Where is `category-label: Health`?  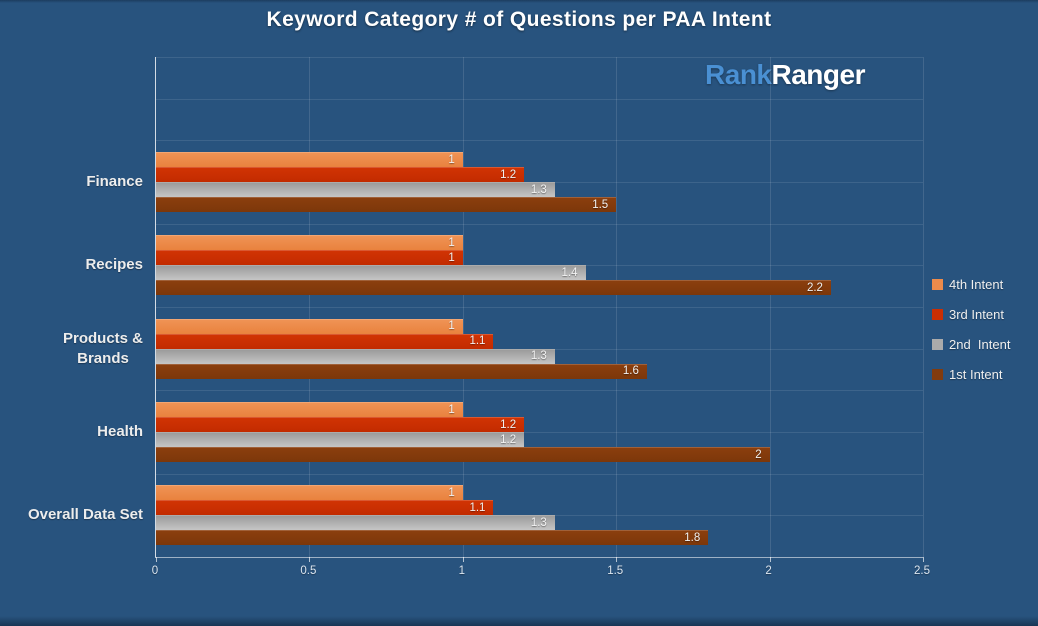 category-label: Health is located at coordinates (120, 431).